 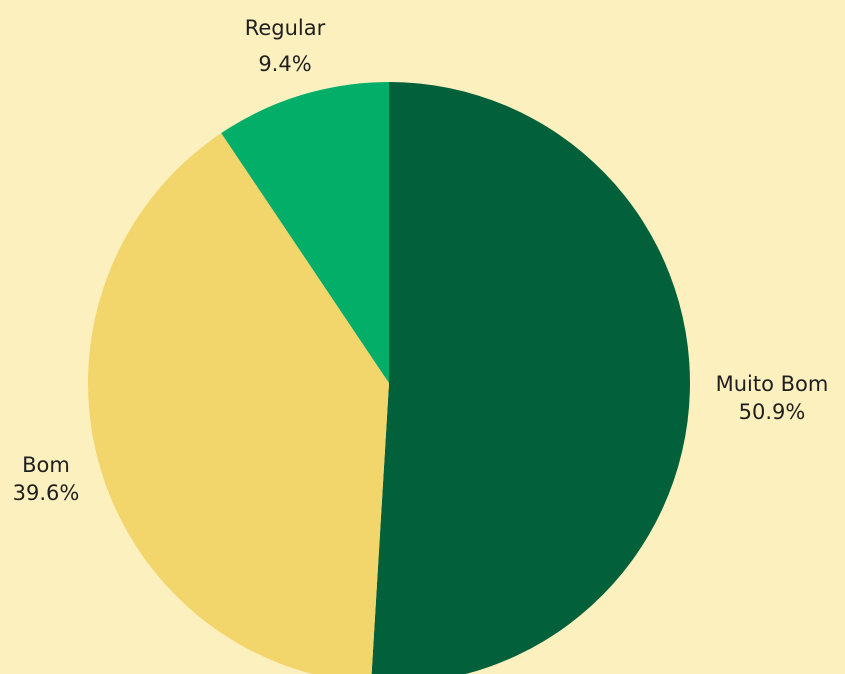 I want to click on pie-label-name-muito-bom: Muito Bom, so click(x=772, y=384).